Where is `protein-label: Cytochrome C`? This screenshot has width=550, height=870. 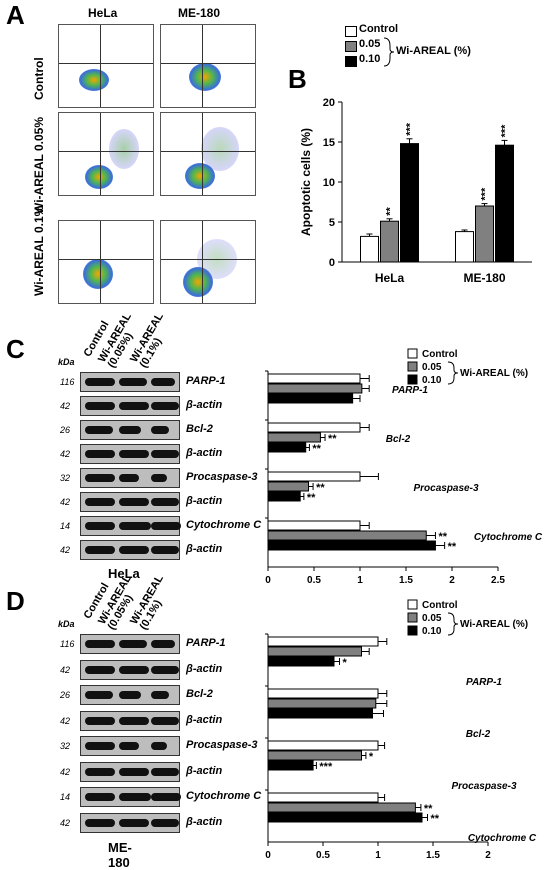 protein-label: Cytochrome C is located at coordinates (224, 796).